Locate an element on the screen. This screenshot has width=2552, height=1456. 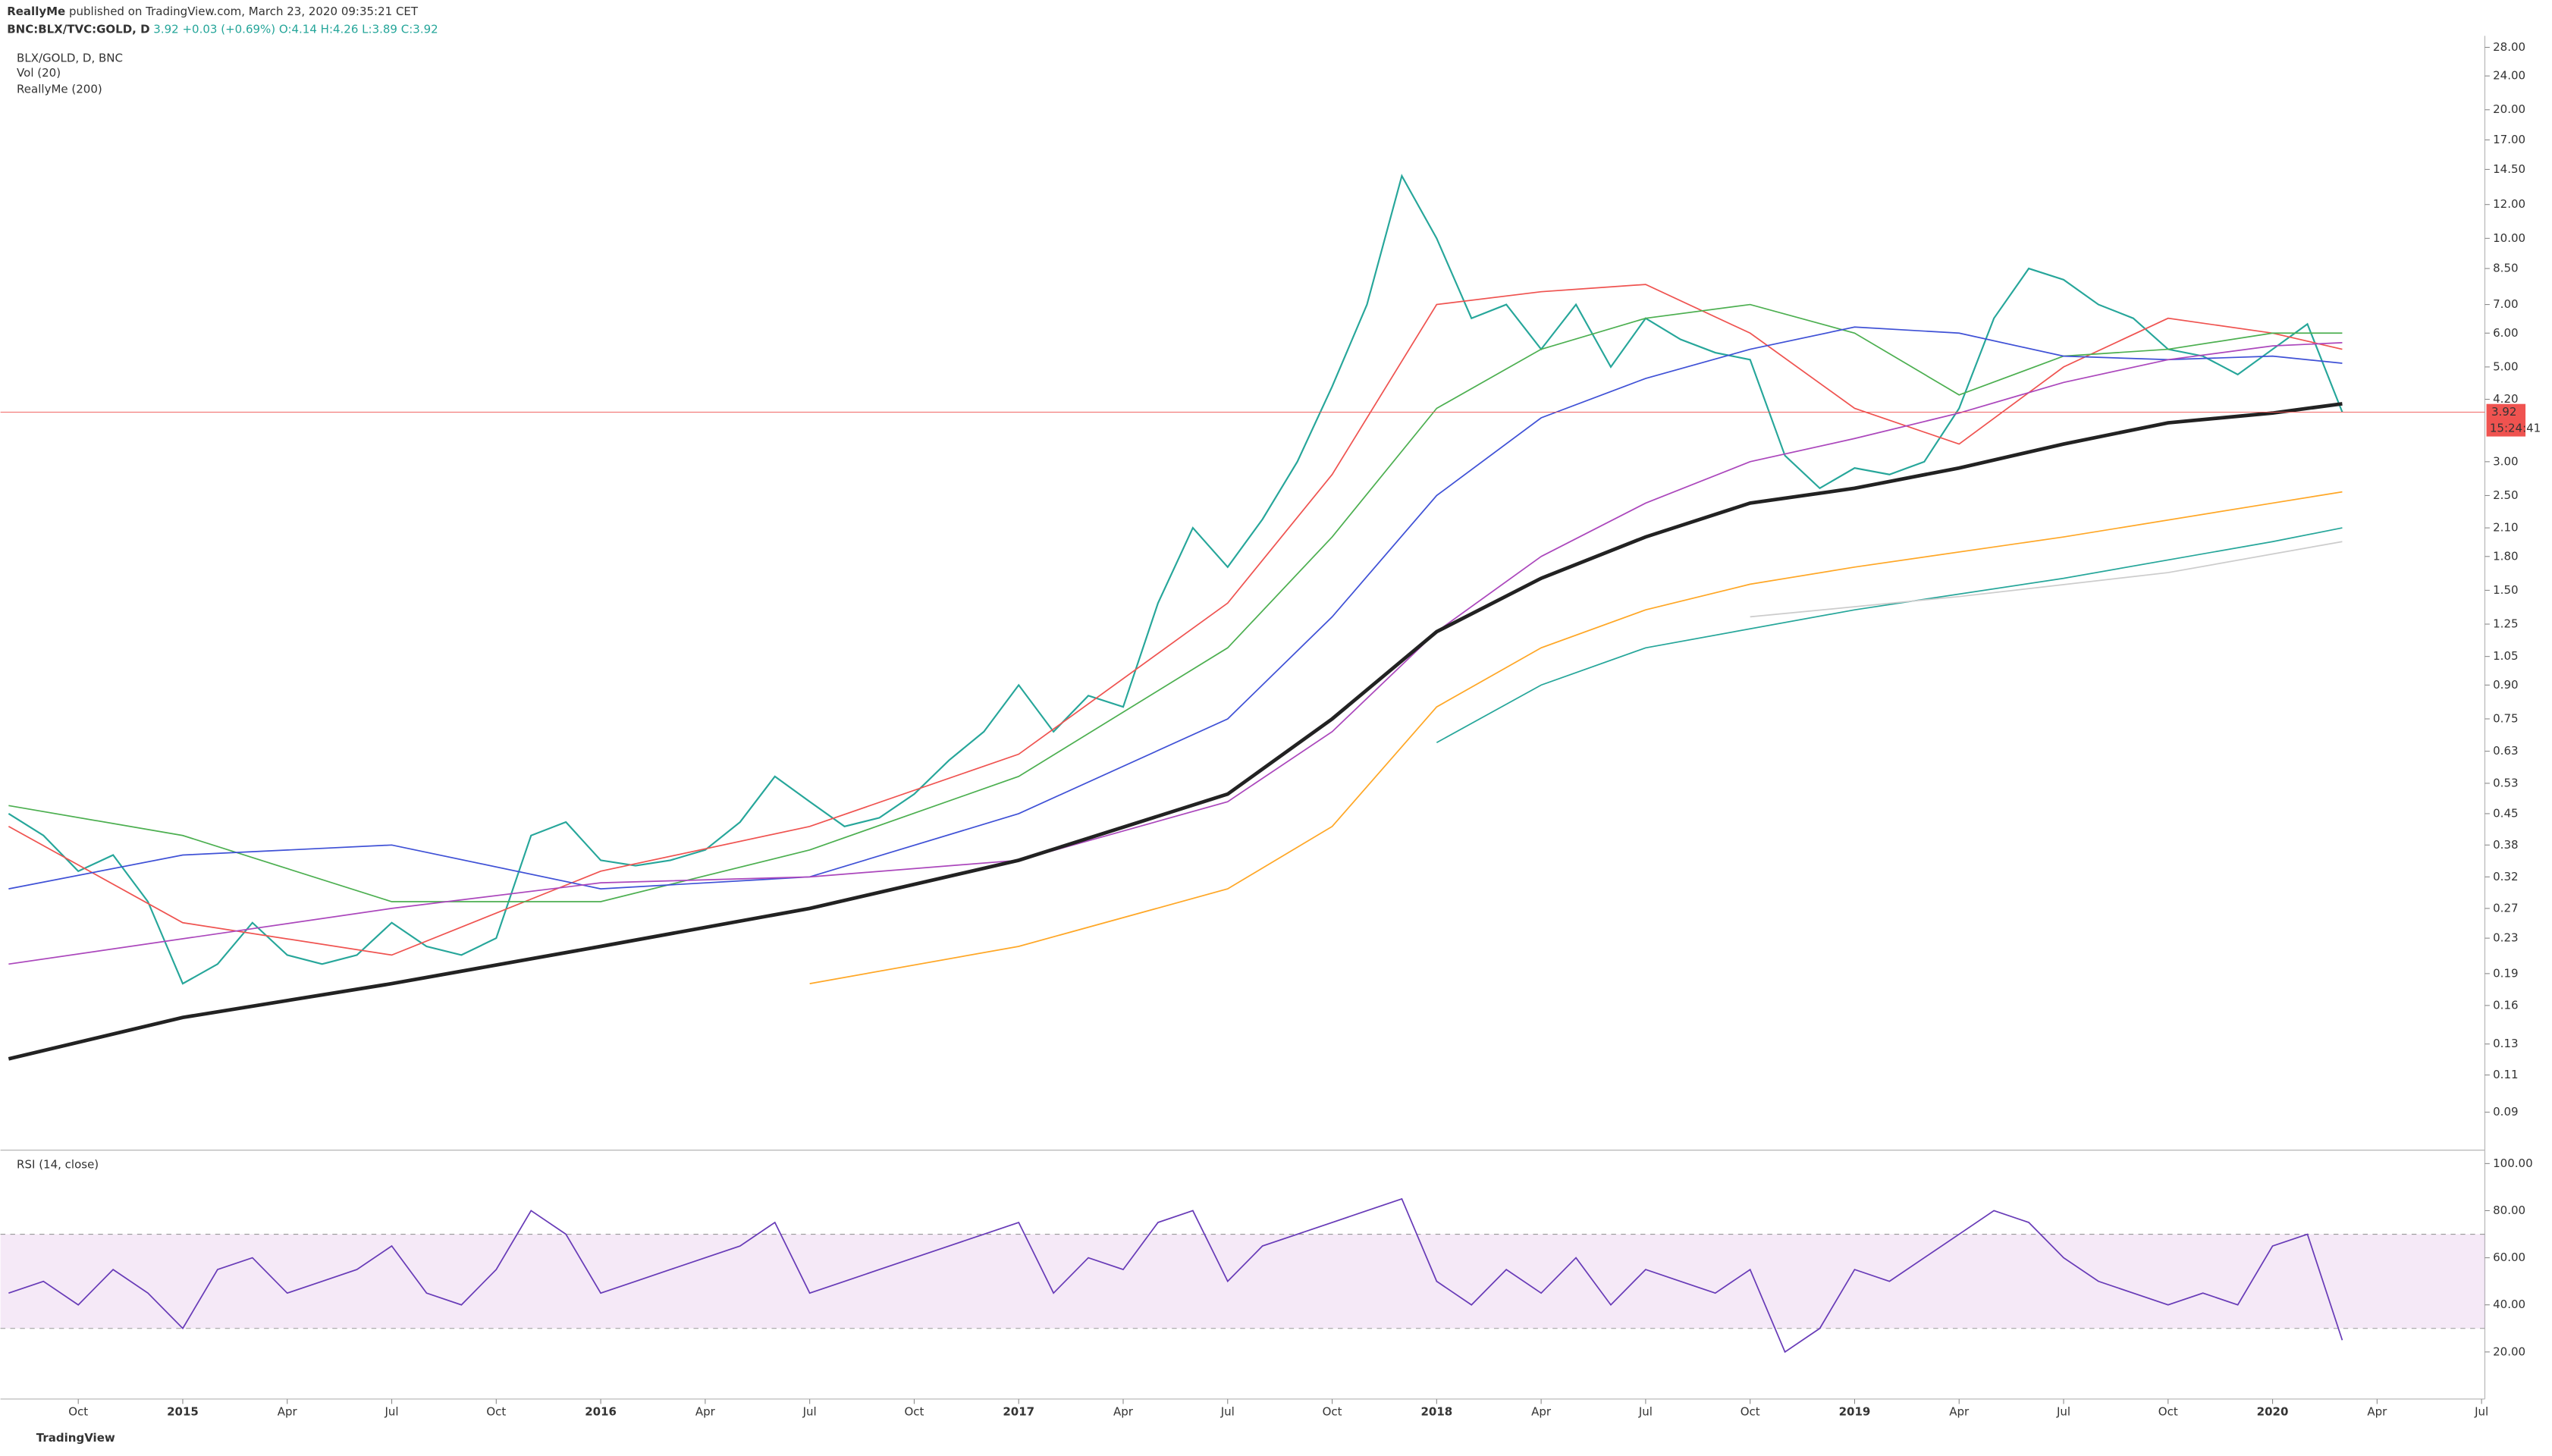
y-tick-label: 100.00 is located at coordinates (2513, 1163).